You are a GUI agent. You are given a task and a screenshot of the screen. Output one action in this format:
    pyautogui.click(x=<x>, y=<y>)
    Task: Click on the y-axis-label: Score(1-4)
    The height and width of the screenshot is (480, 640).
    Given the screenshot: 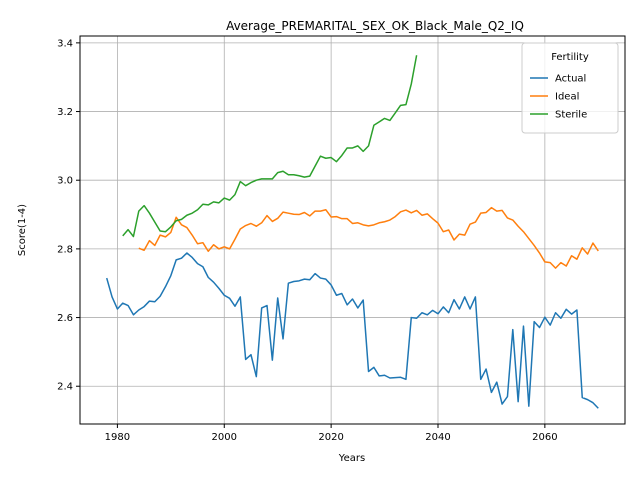 What is the action you would take?
    pyautogui.click(x=22, y=230)
    